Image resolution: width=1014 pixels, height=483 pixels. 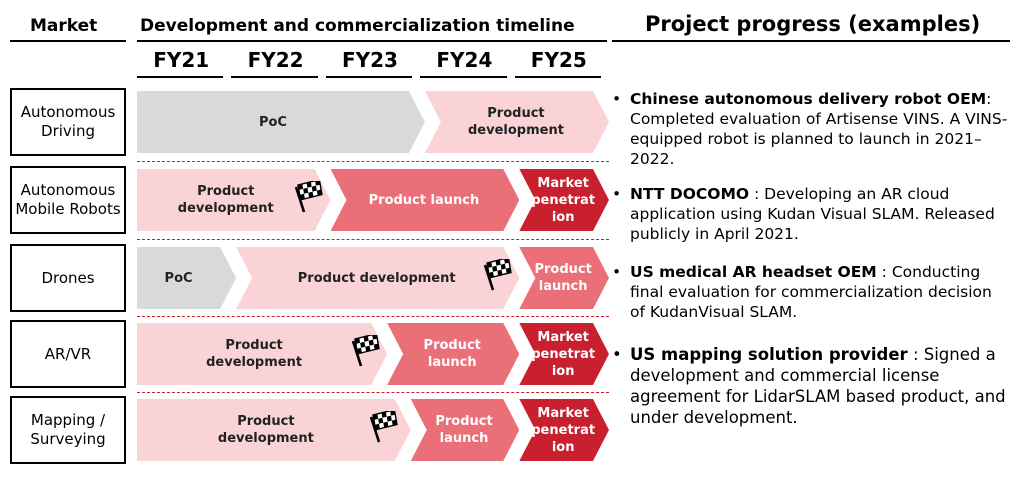 What do you see at coordinates (370, 60) in the screenshot?
I see `fiscal-year-label: FY23` at bounding box center [370, 60].